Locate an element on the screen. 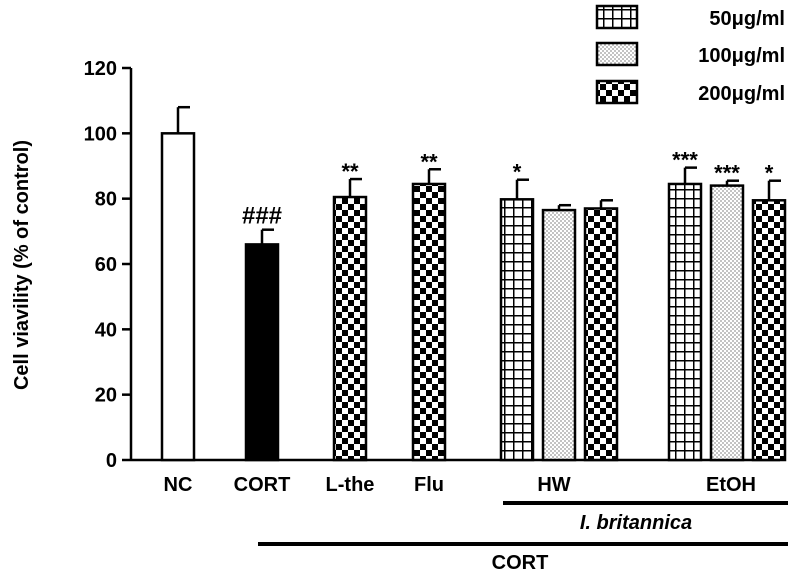  x-label-etoh: EtOH is located at coordinates (731, 485).